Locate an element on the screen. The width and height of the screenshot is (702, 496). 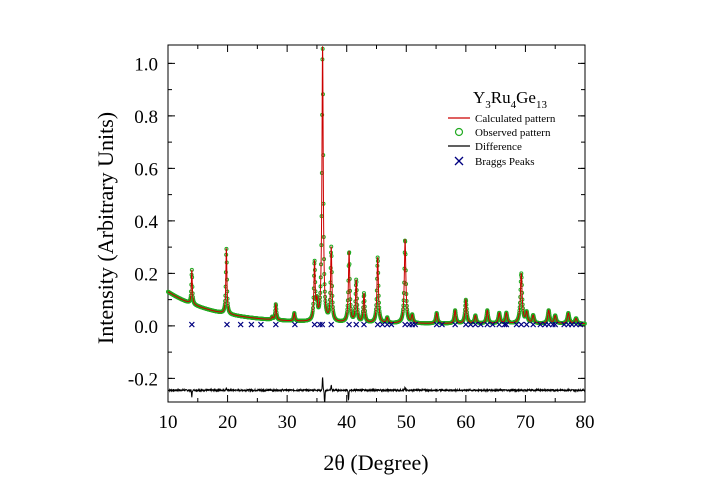
y-tick-labels: -0.2 0.0 0.2 0.4 0.6 0.8 1.0 is located at coordinates (143, 222).